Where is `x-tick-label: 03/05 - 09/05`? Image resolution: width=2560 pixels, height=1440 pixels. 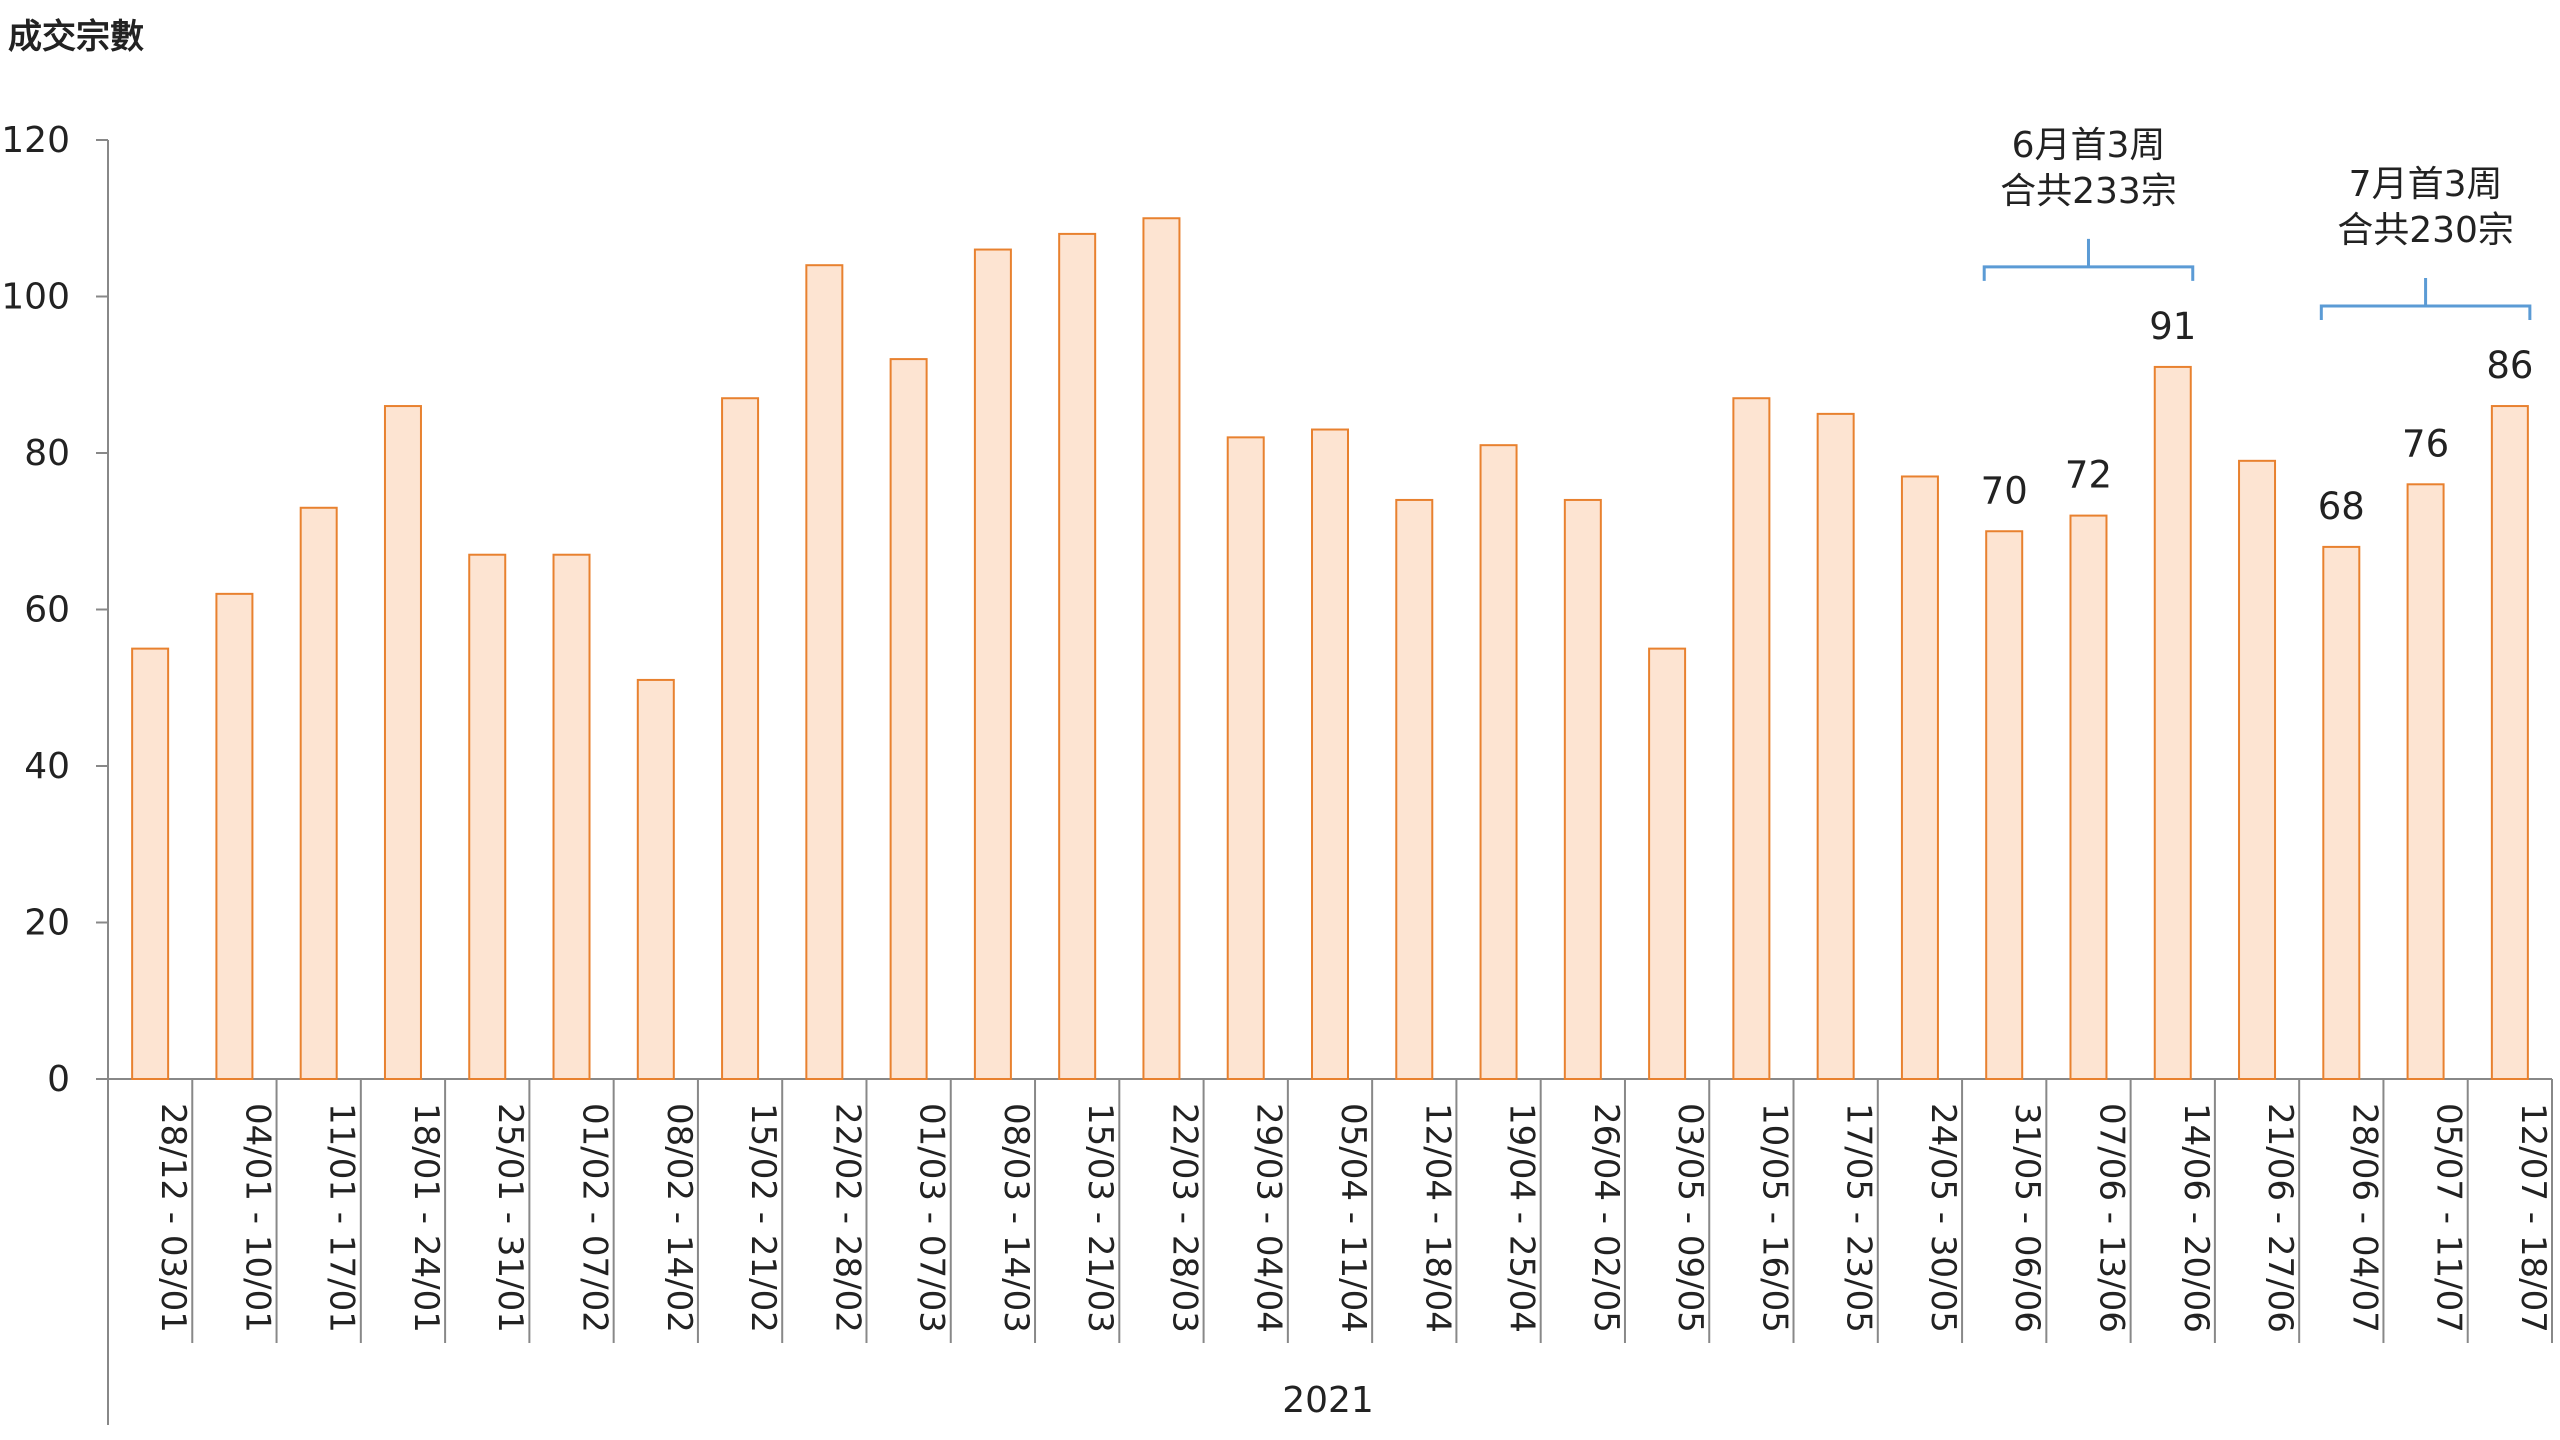 x-tick-label: 03/05 - 09/05 is located at coordinates (1690, 1218).